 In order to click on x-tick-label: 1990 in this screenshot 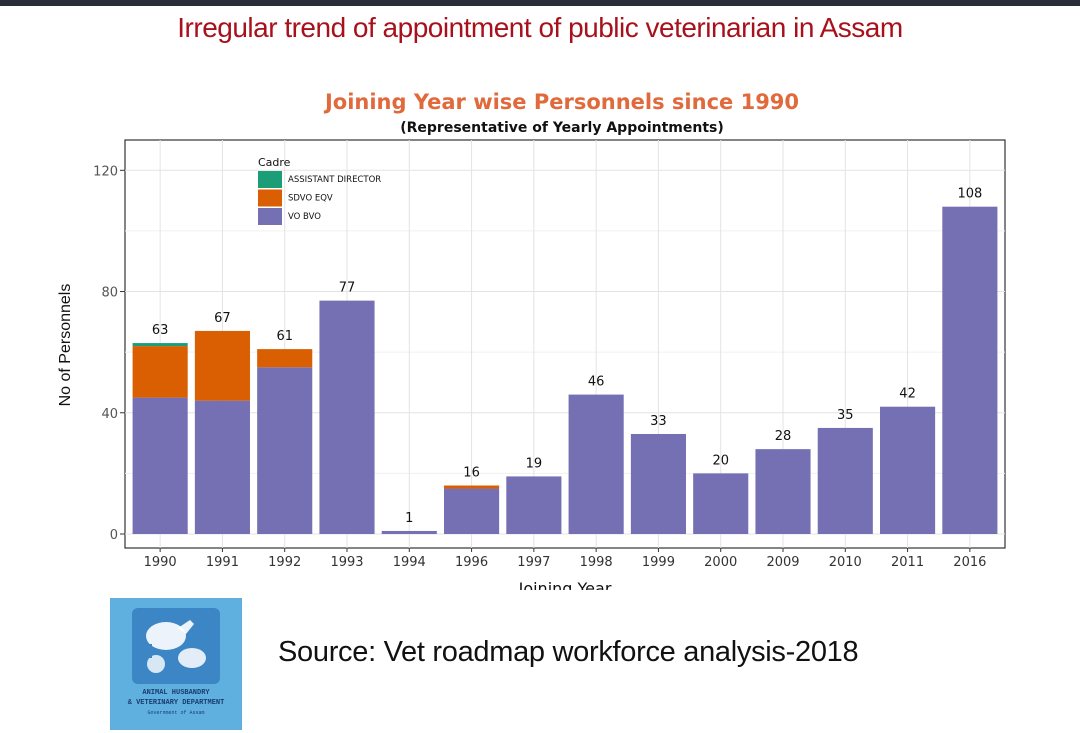, I will do `click(160, 562)`.